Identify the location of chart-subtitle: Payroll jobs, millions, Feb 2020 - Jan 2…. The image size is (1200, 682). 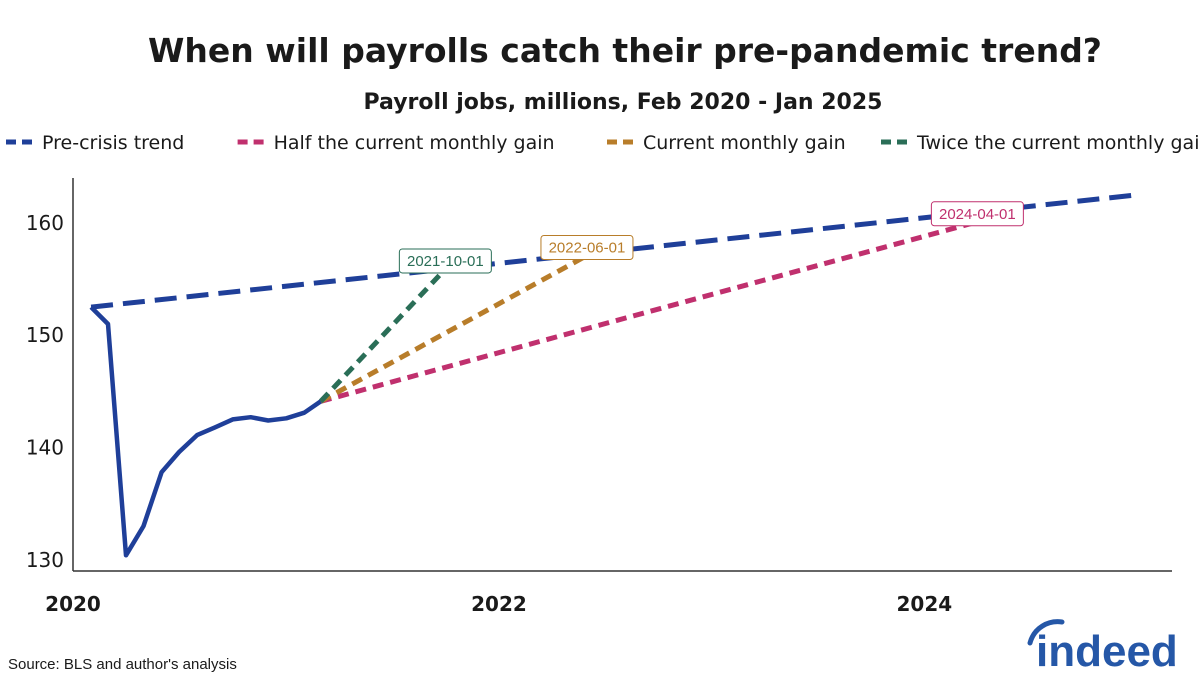
(623, 102).